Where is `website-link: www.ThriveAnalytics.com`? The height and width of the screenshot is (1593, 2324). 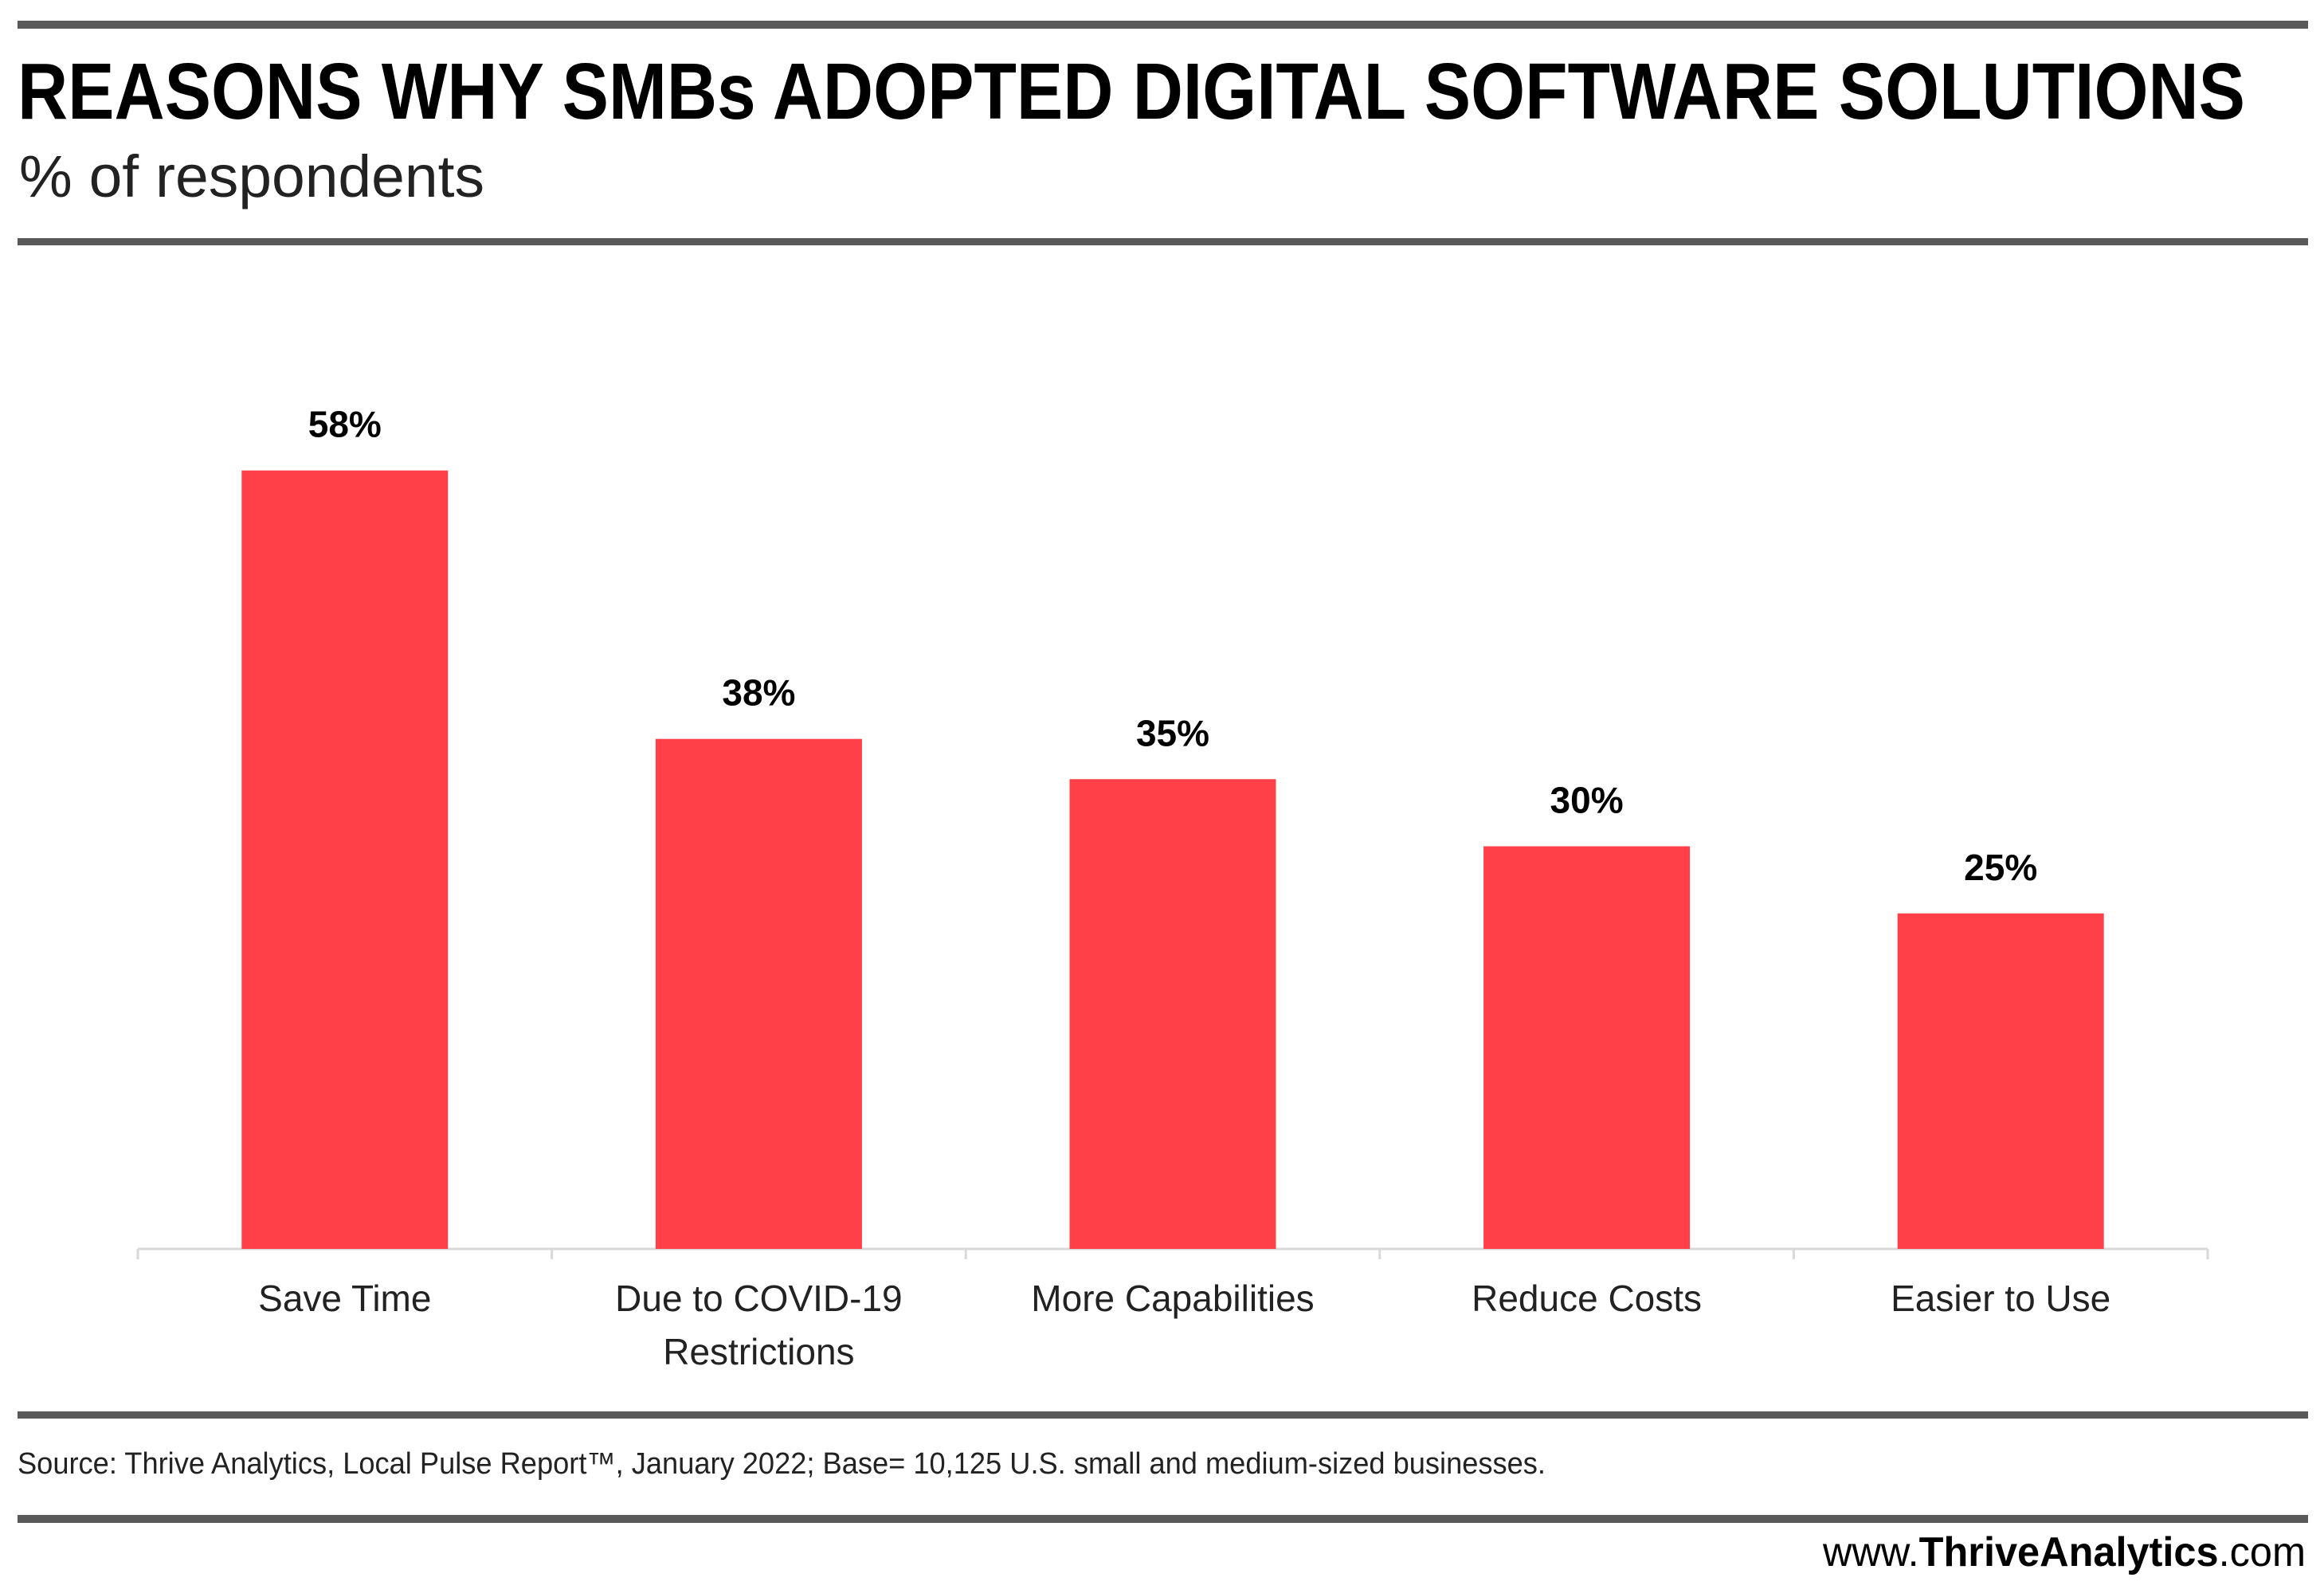
website-link: www.ThriveAnalytics.com is located at coordinates (2064, 1552).